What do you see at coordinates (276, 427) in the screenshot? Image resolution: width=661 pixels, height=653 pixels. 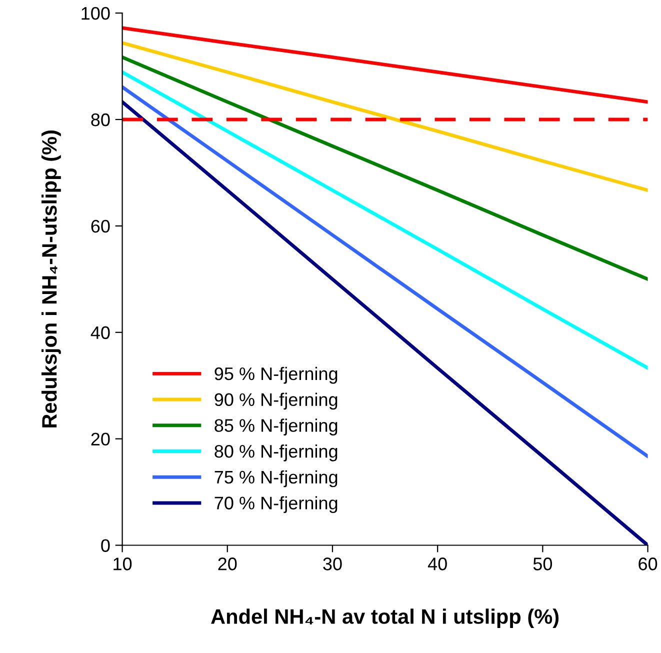 I see `legend-label: 85 % N-fjerning` at bounding box center [276, 427].